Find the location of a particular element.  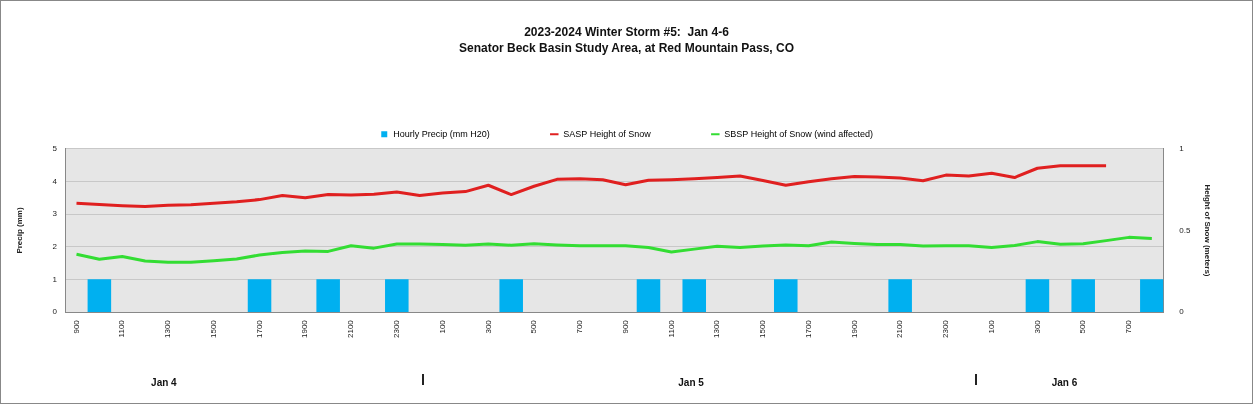

y-tick-label: 5 is located at coordinates (55, 148).